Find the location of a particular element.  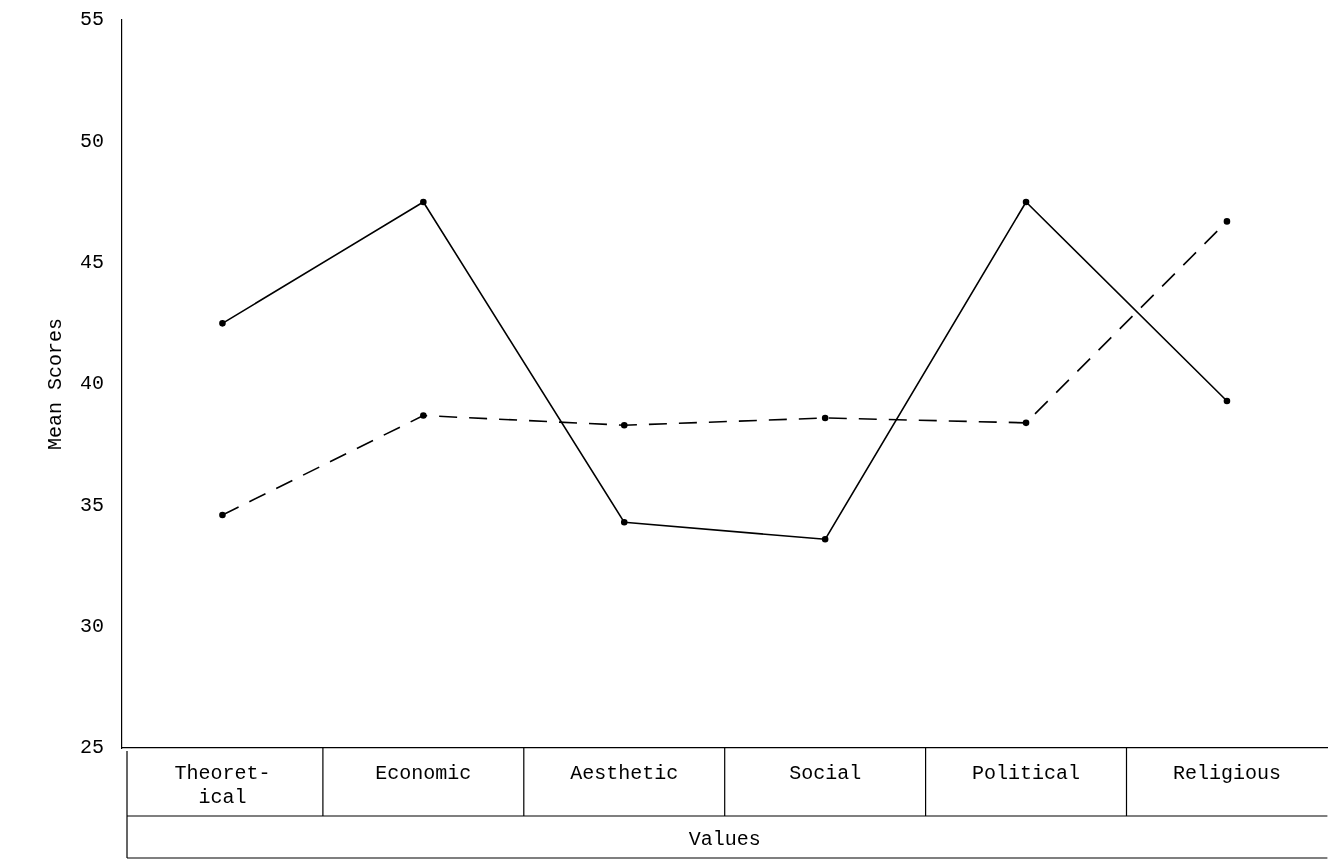

y-tick-label: 45 is located at coordinates (91, 262).